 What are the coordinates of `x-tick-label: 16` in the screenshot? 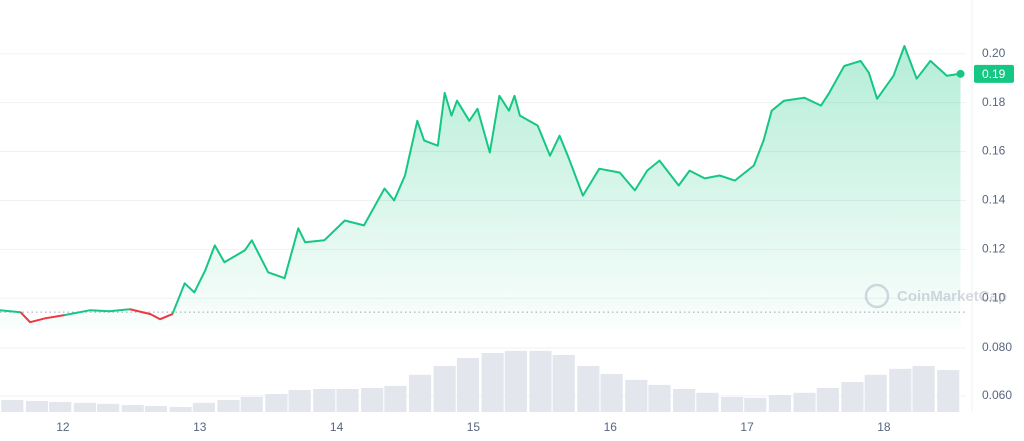 It's located at (611, 427).